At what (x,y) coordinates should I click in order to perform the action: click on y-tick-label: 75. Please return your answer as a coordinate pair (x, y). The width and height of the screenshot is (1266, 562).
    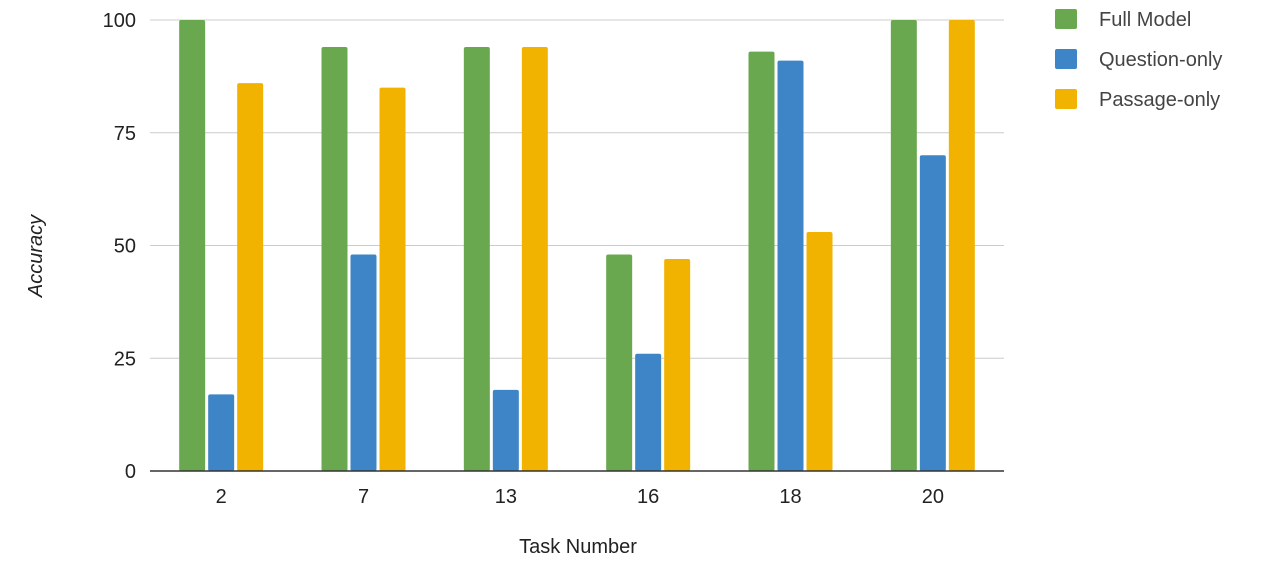
    Looking at the image, I should click on (125, 134).